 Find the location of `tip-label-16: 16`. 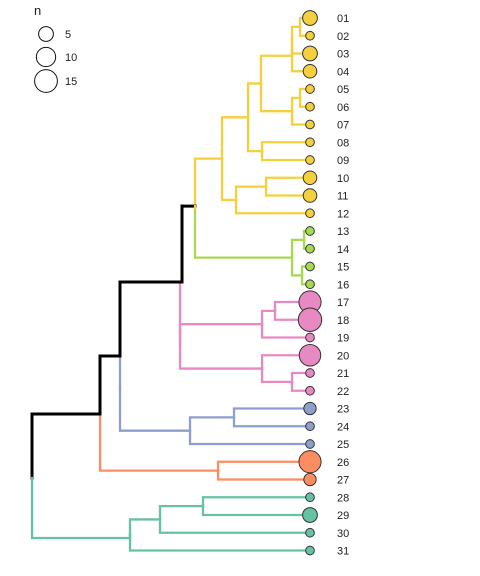

tip-label-16: 16 is located at coordinates (343, 285).